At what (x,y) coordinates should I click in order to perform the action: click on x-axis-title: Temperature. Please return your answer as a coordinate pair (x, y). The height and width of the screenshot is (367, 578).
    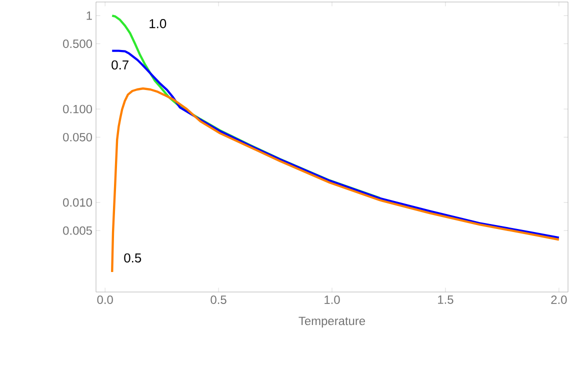
    Looking at the image, I should click on (332, 322).